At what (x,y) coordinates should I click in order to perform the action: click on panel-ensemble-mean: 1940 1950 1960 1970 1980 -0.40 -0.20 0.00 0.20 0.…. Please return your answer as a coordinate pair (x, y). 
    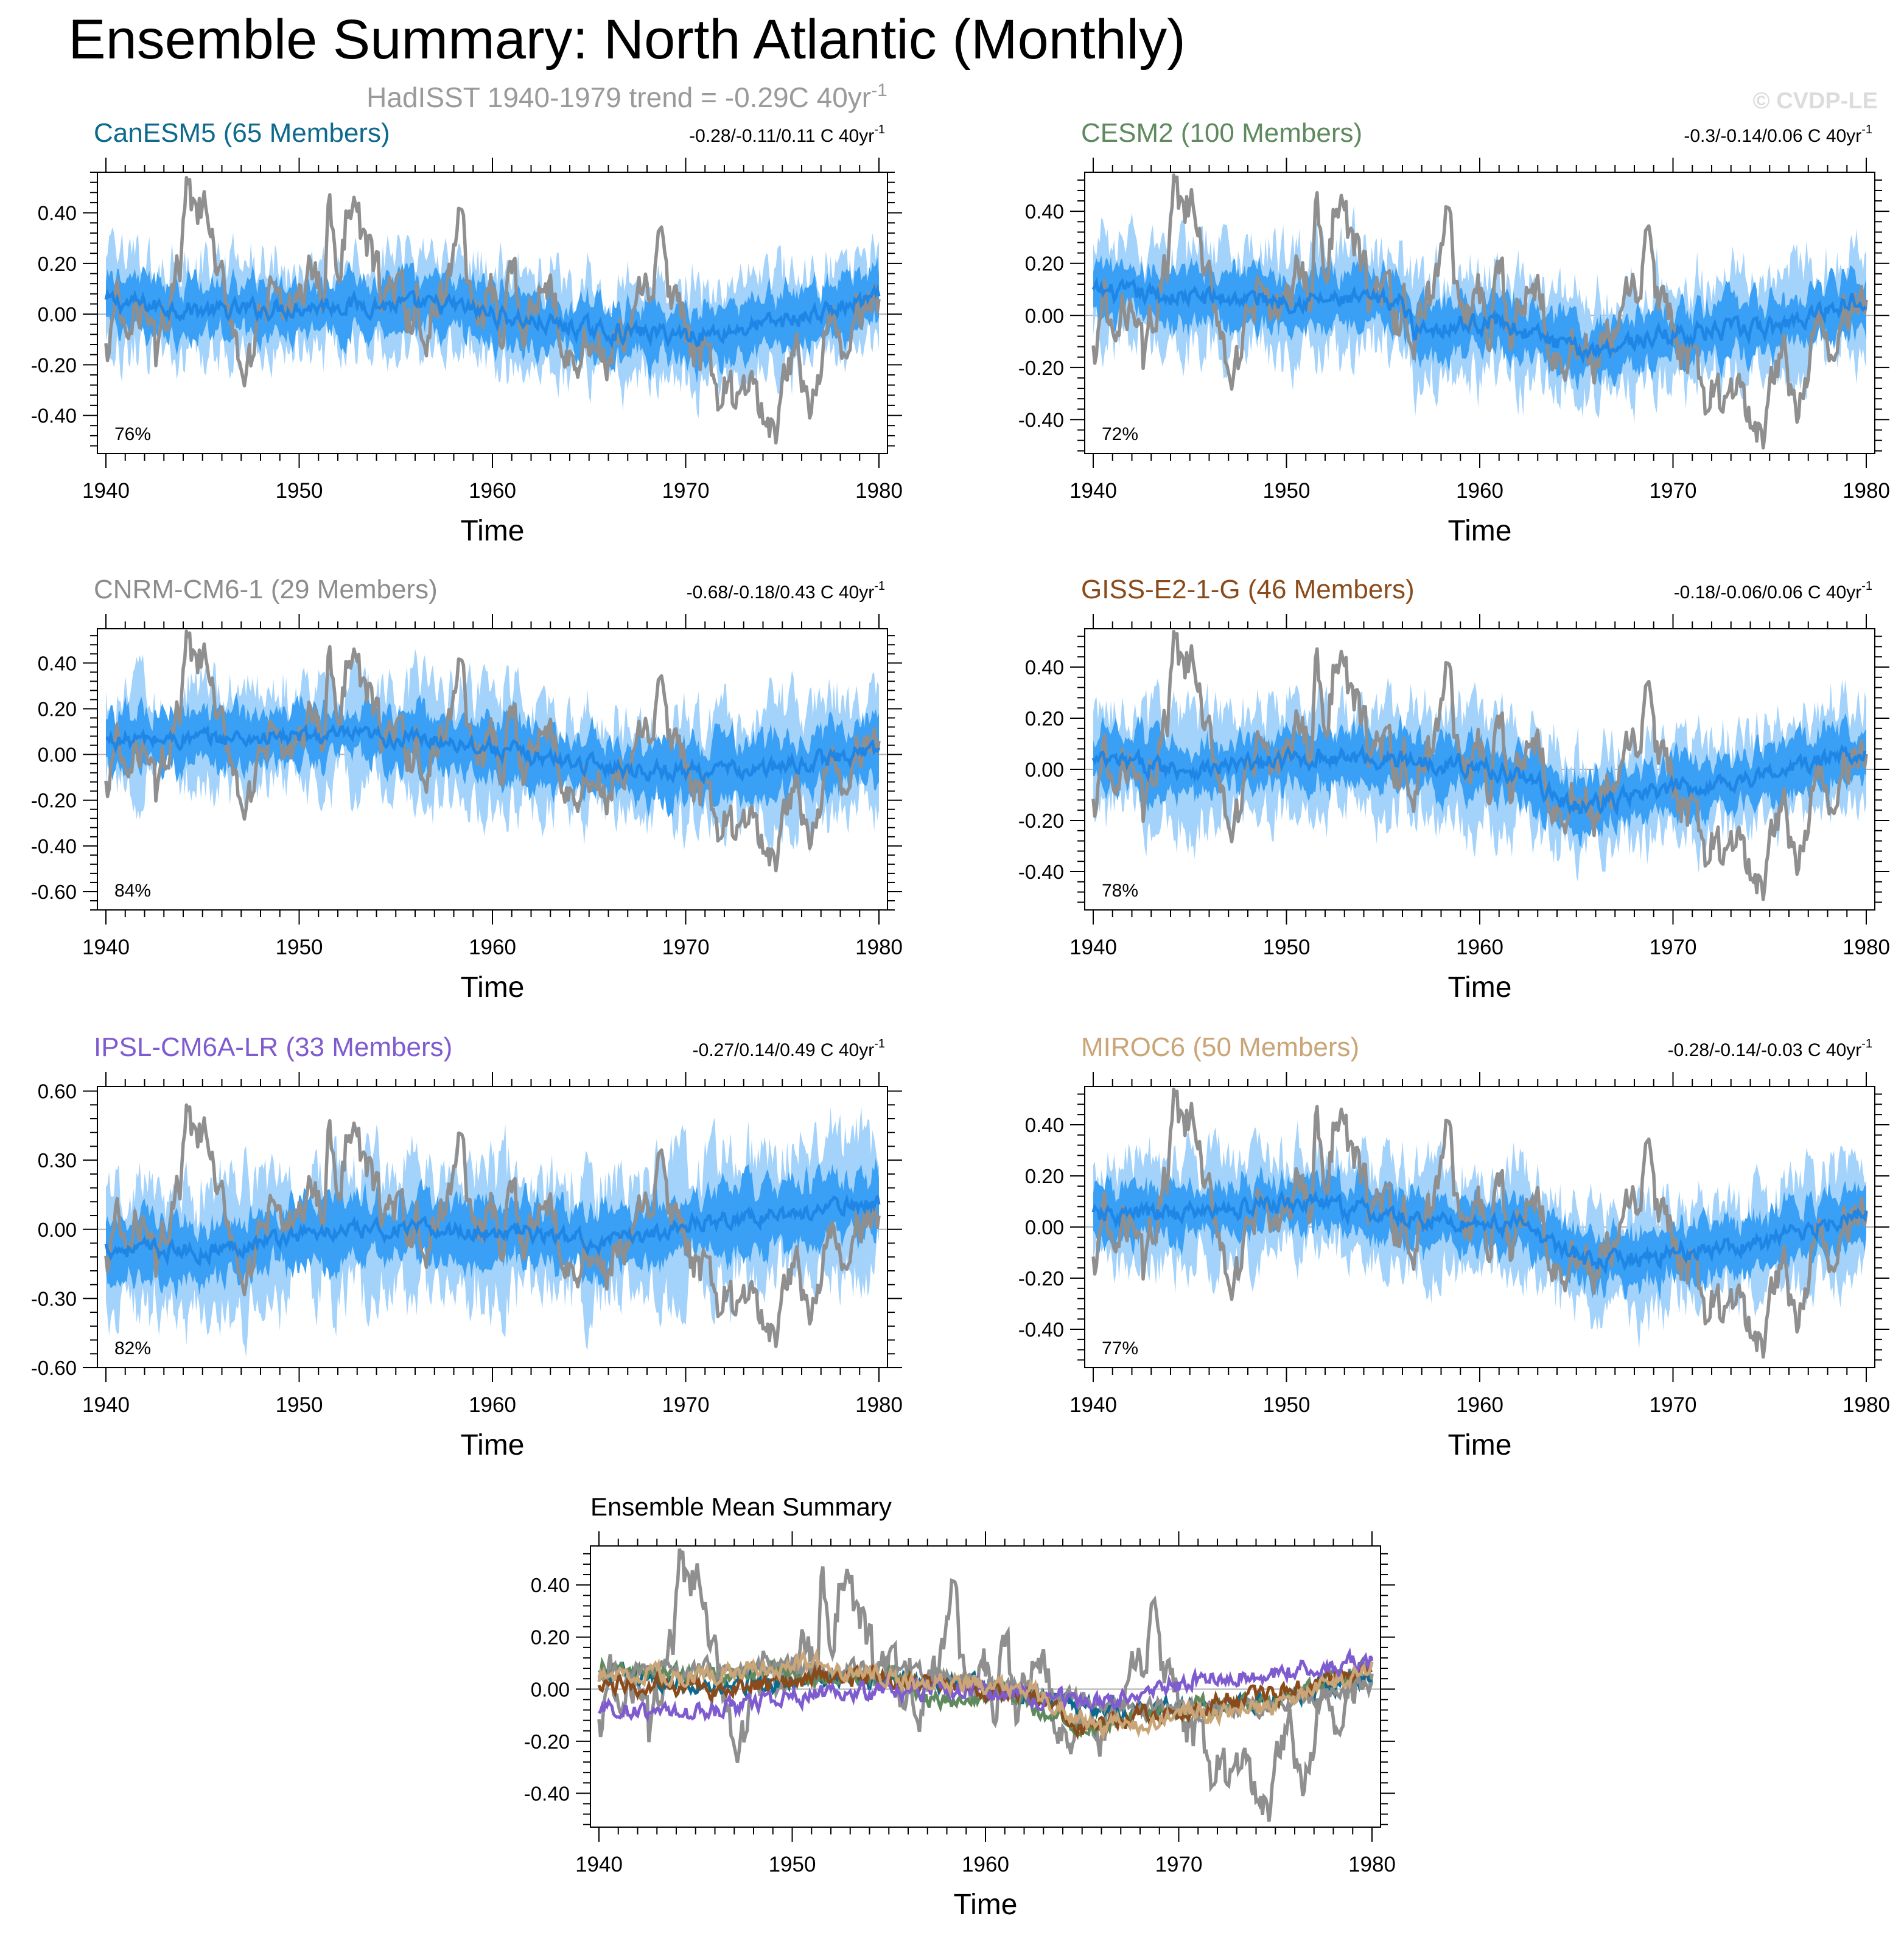
    Looking at the image, I should click on (960, 1706).